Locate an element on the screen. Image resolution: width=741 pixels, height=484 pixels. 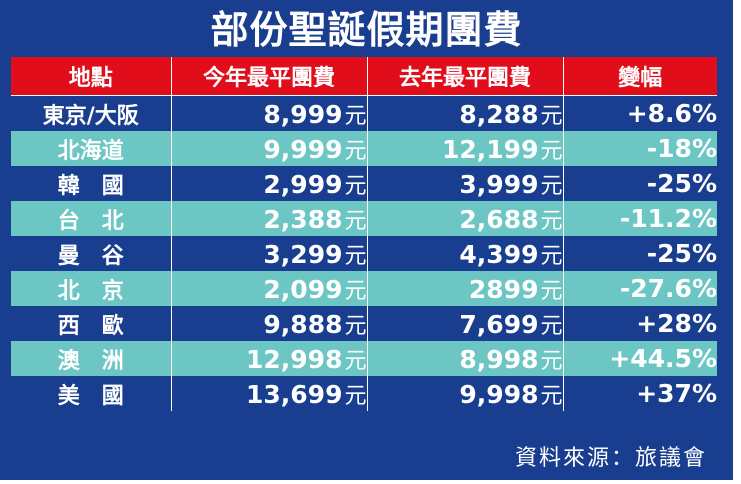
last-year-price-cell: 3,999元 is located at coordinates (465, 183).